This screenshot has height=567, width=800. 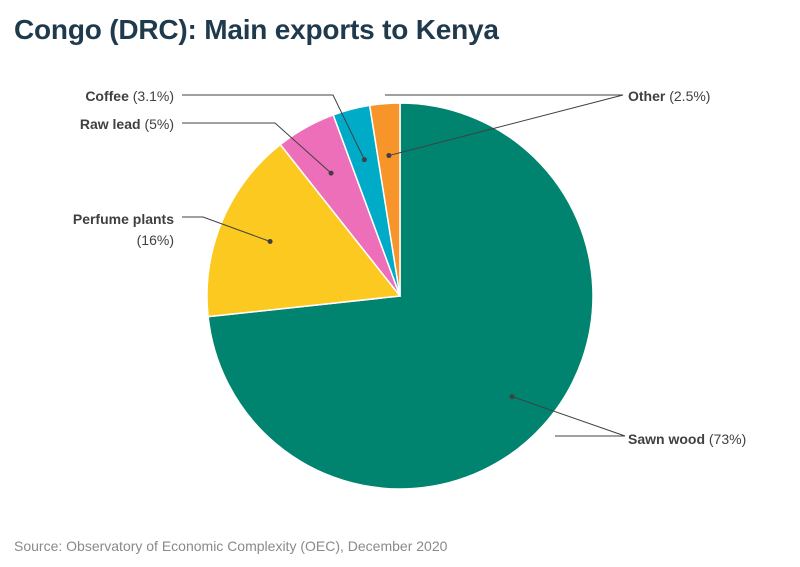 I want to click on slice-label-raw-lead: Raw lead (5%), so click(x=127, y=124).